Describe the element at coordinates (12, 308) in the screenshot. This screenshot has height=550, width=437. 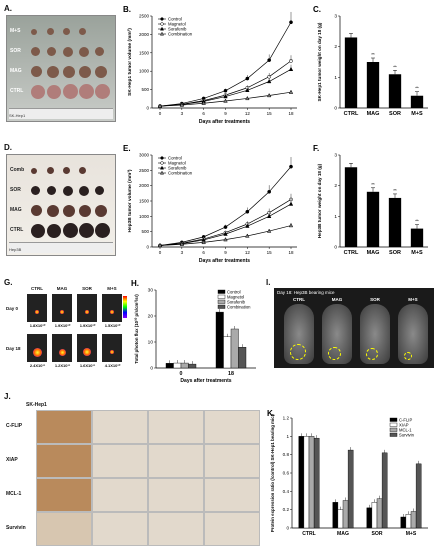
I see `imaging-day-label: Day 0` at that location.